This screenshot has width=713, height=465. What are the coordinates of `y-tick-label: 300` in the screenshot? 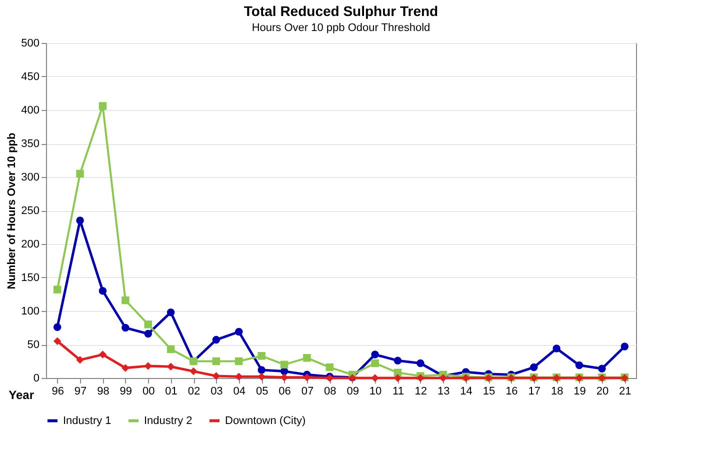 It's located at (30, 178).